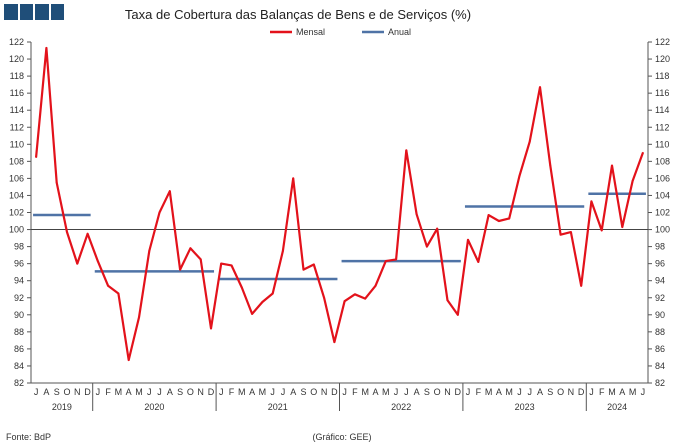  What do you see at coordinates (28, 437) in the screenshot?
I see `footer-source: Fonte: BdP` at bounding box center [28, 437].